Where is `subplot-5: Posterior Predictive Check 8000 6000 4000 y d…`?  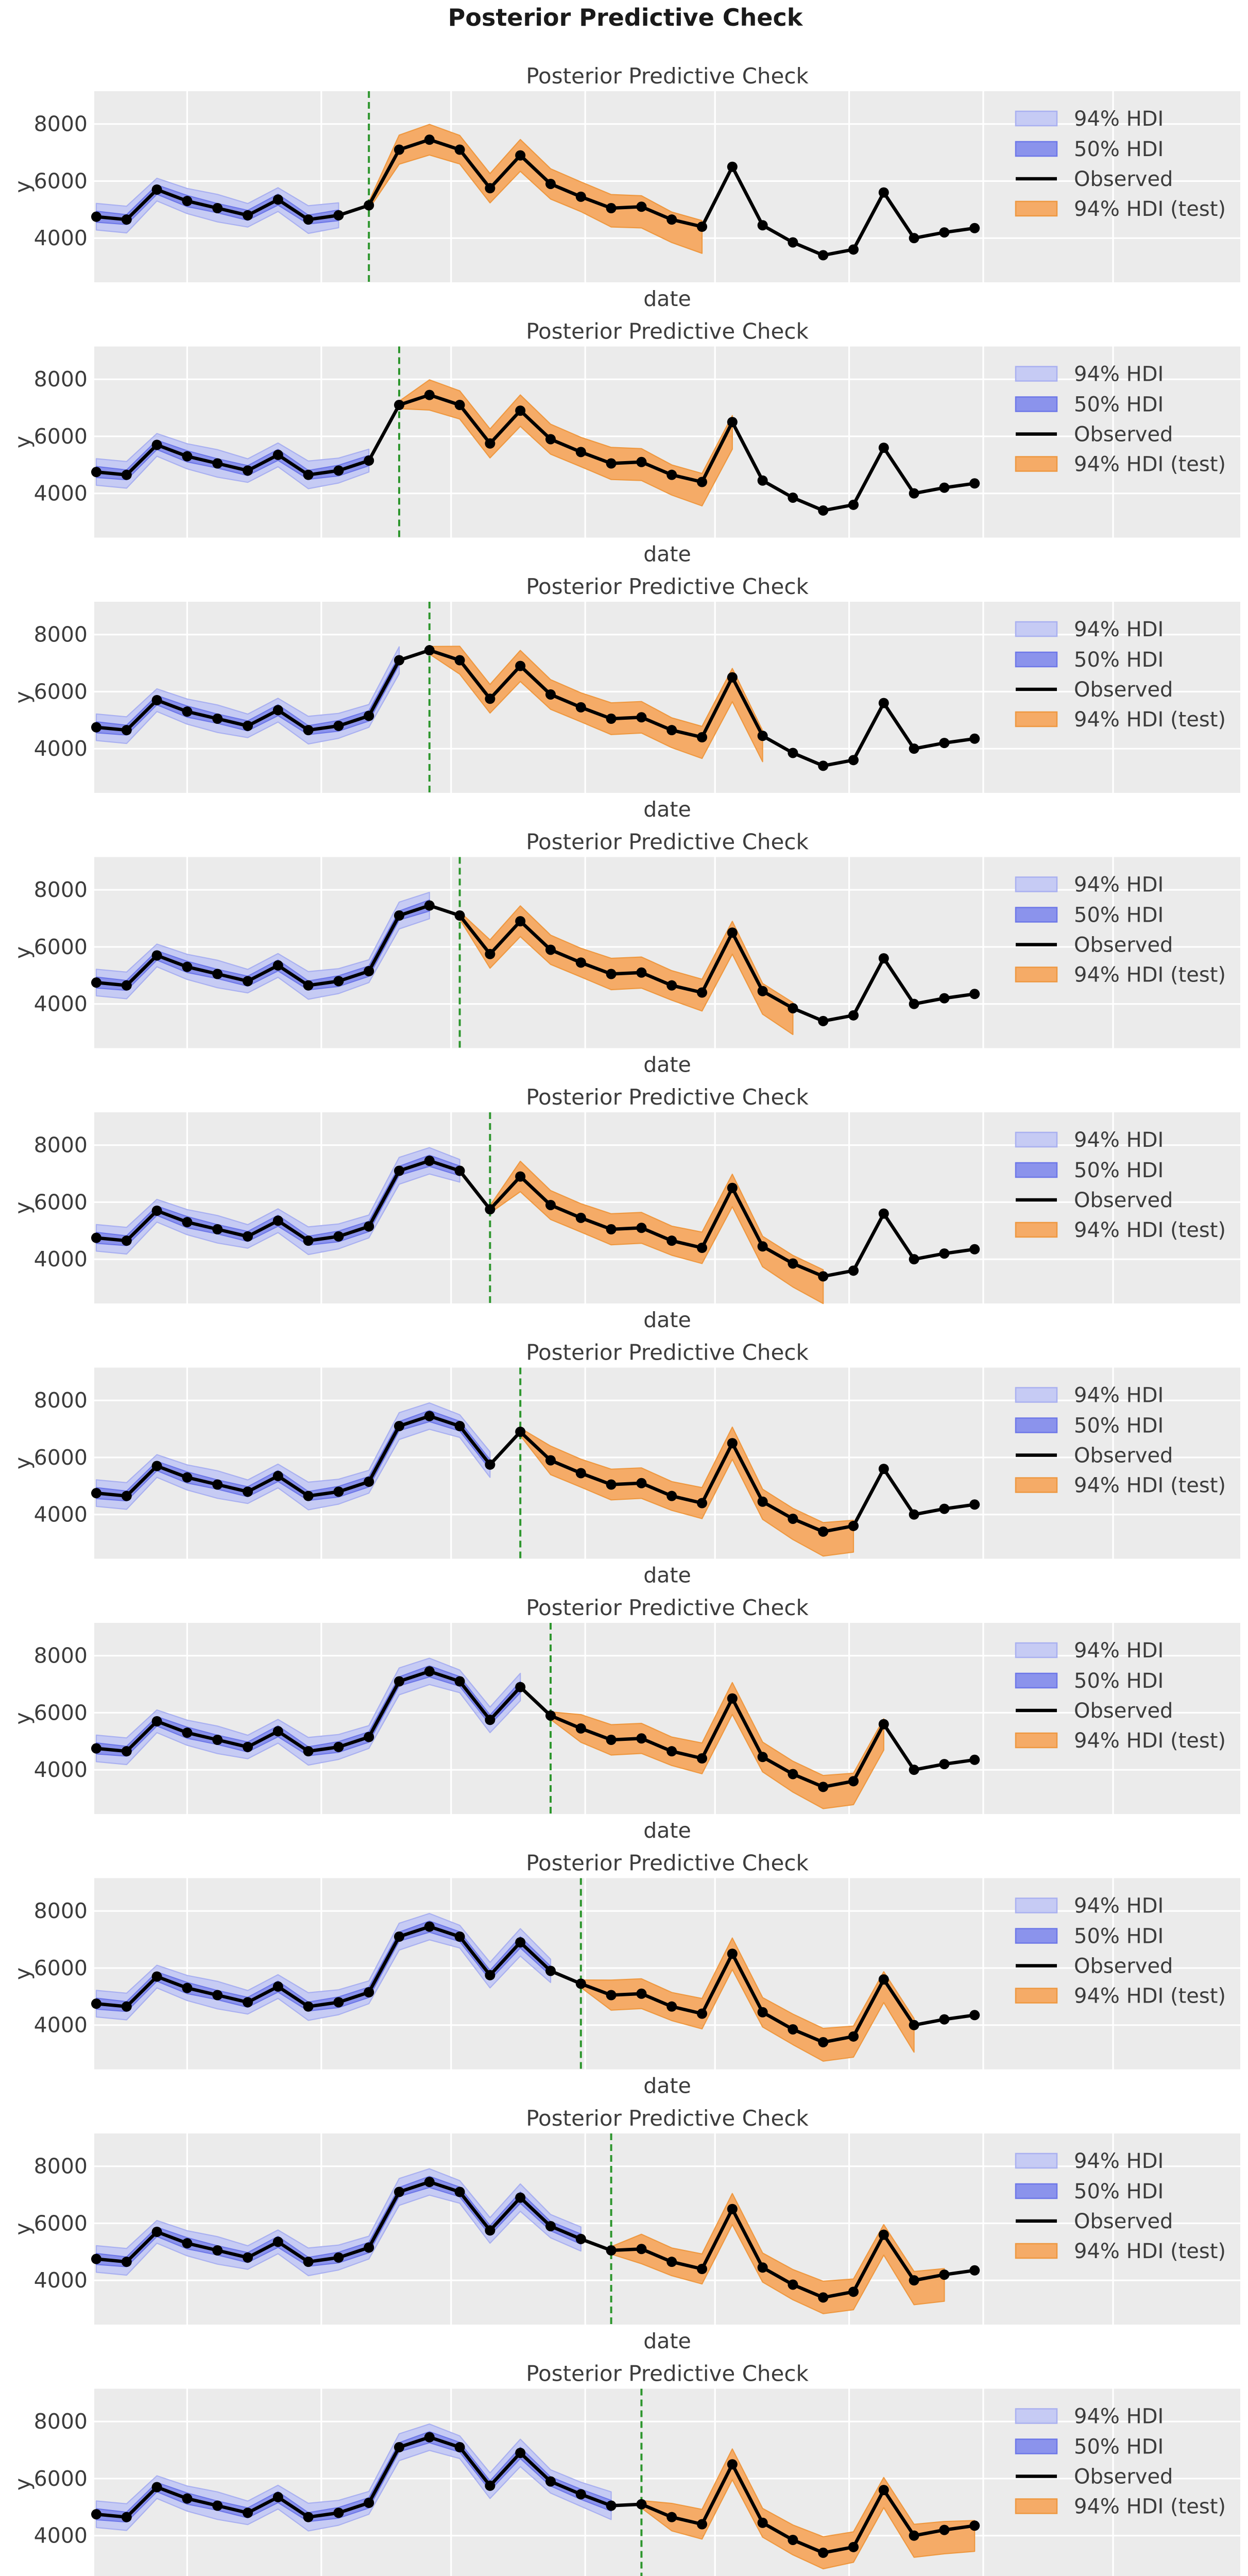
subplot-5: Posterior Predictive Check 8000 6000 4000 y d… is located at coordinates (625, 1208).